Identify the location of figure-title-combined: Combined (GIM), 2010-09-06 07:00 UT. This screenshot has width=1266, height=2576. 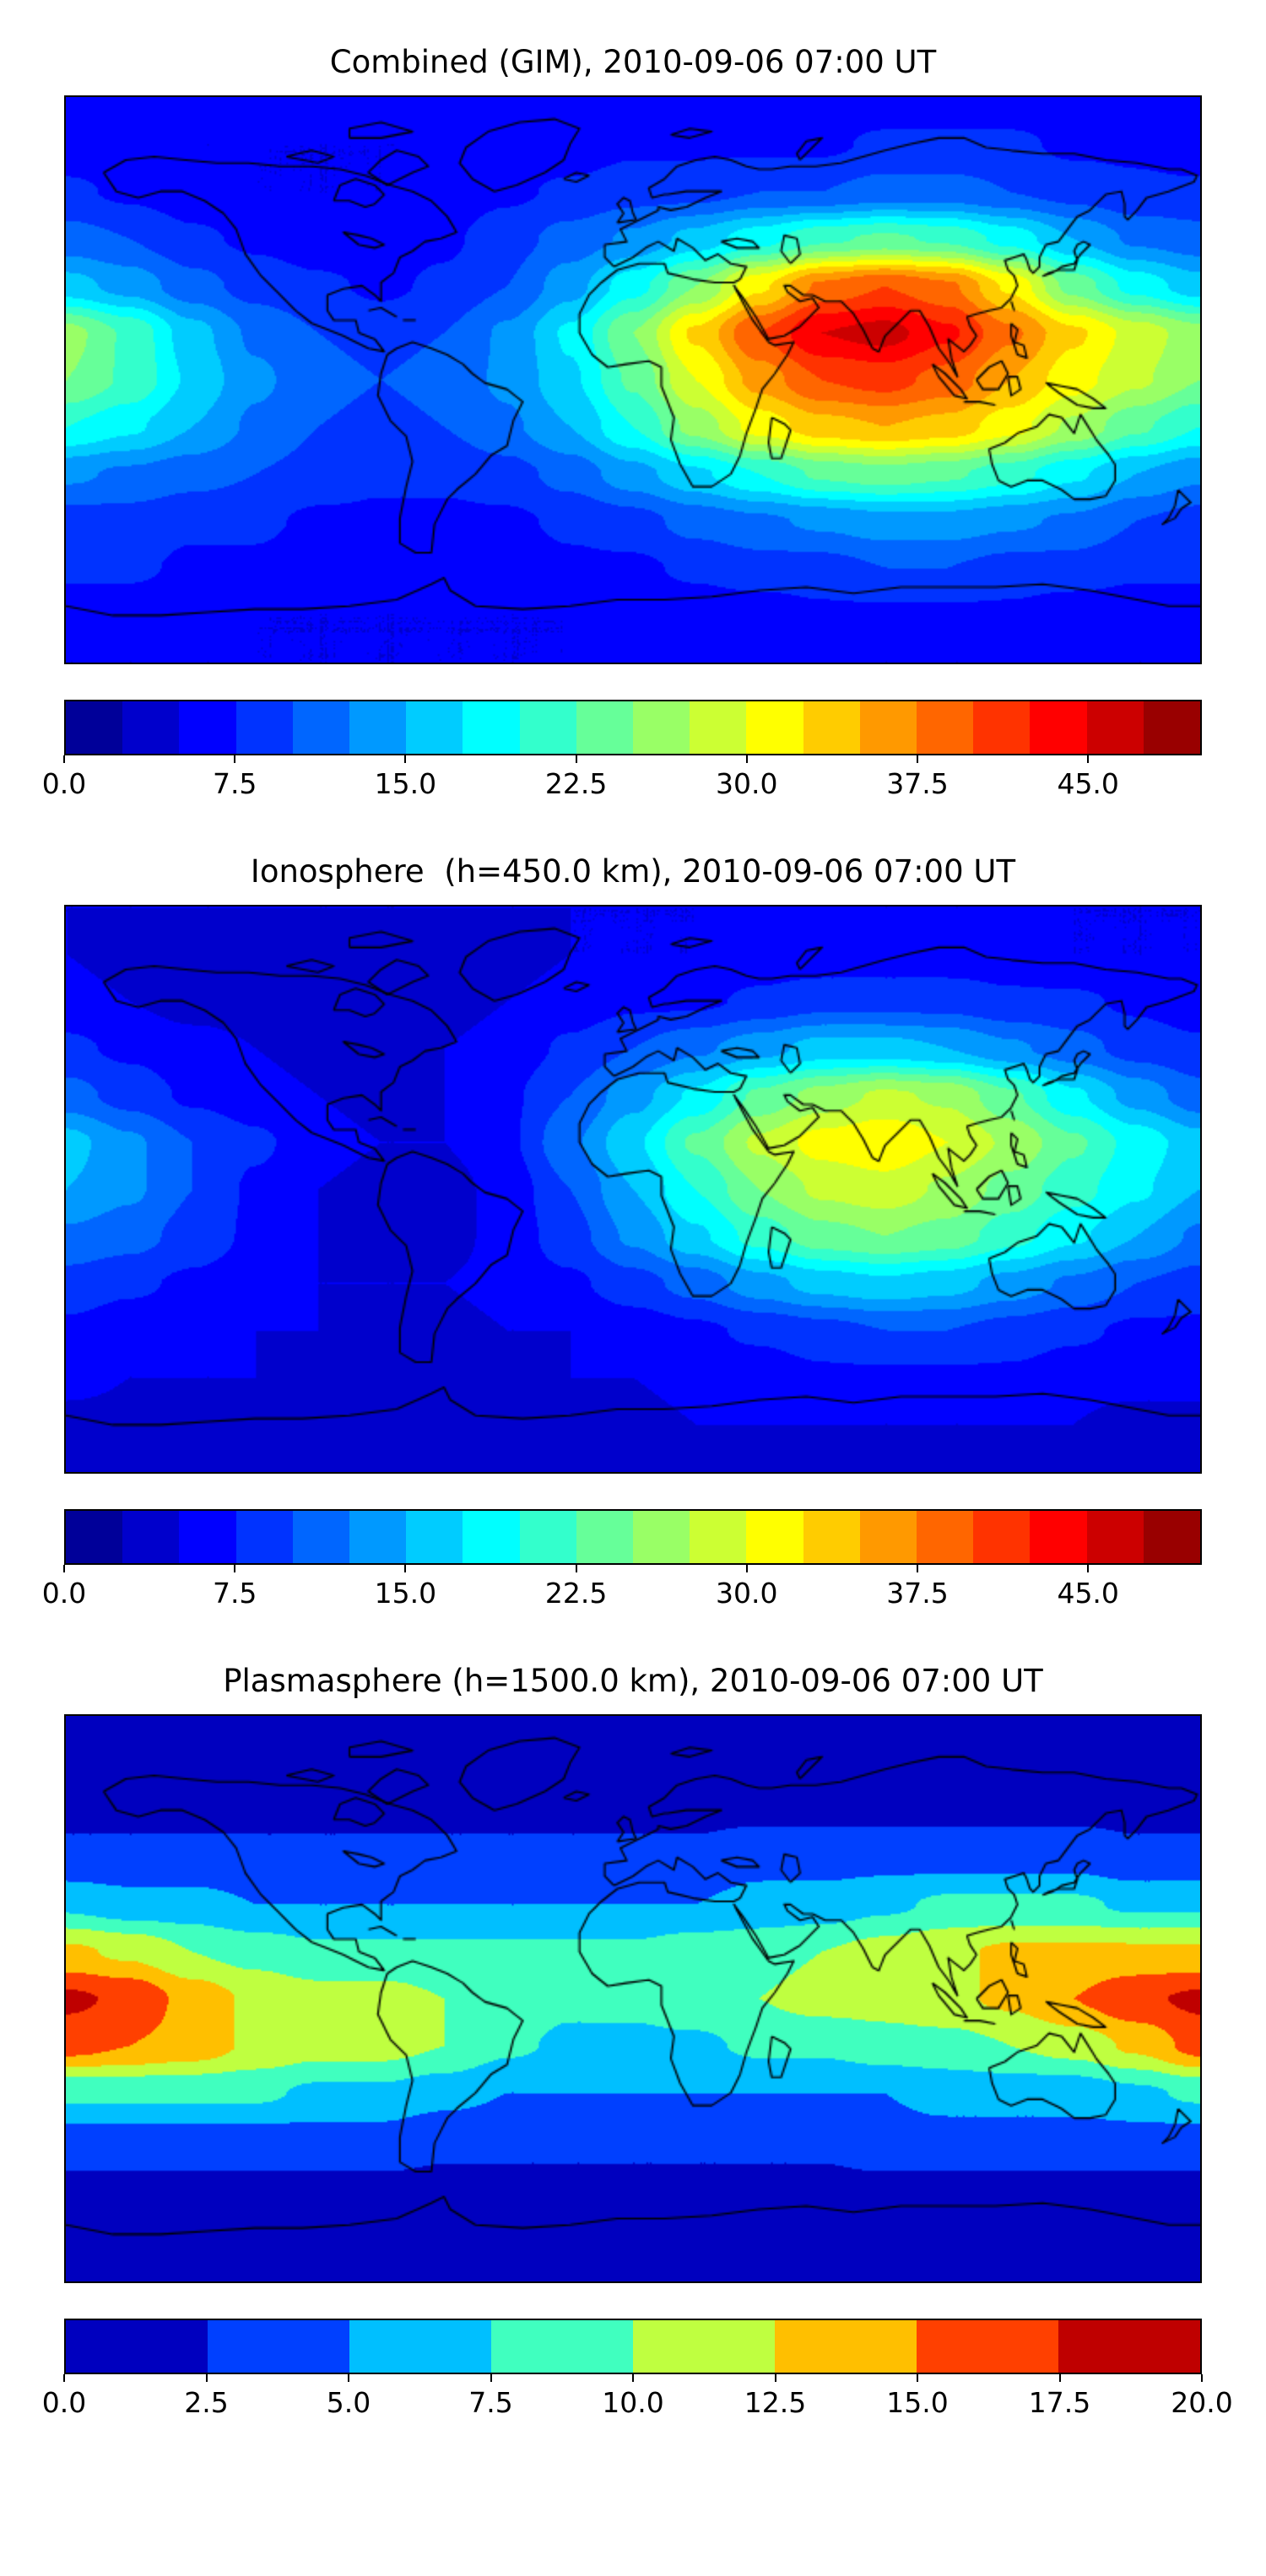
(633, 62).